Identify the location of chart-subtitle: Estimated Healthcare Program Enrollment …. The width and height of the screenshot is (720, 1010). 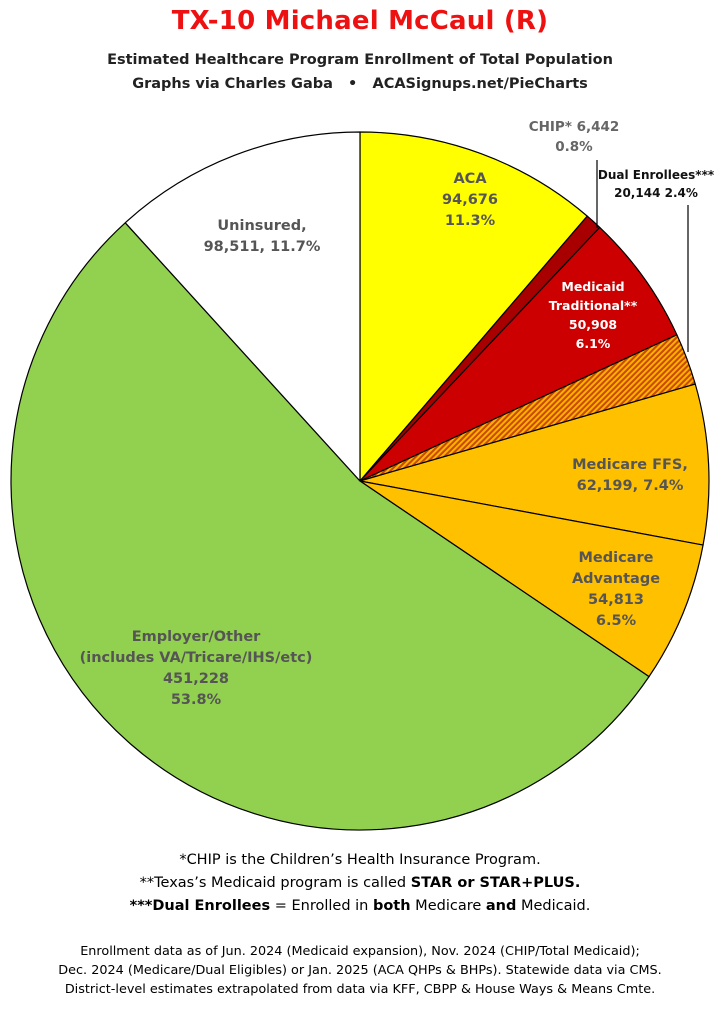
(360, 60).